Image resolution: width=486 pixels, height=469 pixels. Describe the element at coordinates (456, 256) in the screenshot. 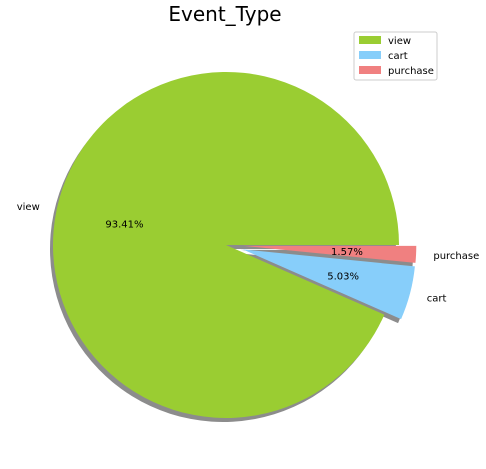

I see `slice-label-purchase: purchase` at that location.